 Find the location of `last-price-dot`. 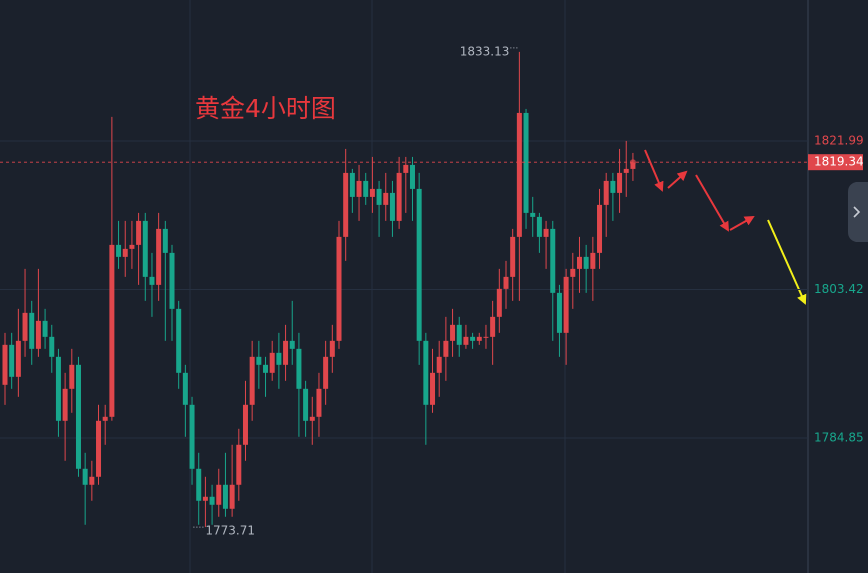

last-price-dot is located at coordinates (632, 162).